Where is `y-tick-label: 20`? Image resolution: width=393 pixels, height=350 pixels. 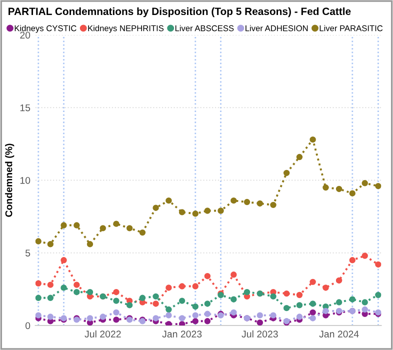
y-tick-label: 20 is located at coordinates (25, 35).